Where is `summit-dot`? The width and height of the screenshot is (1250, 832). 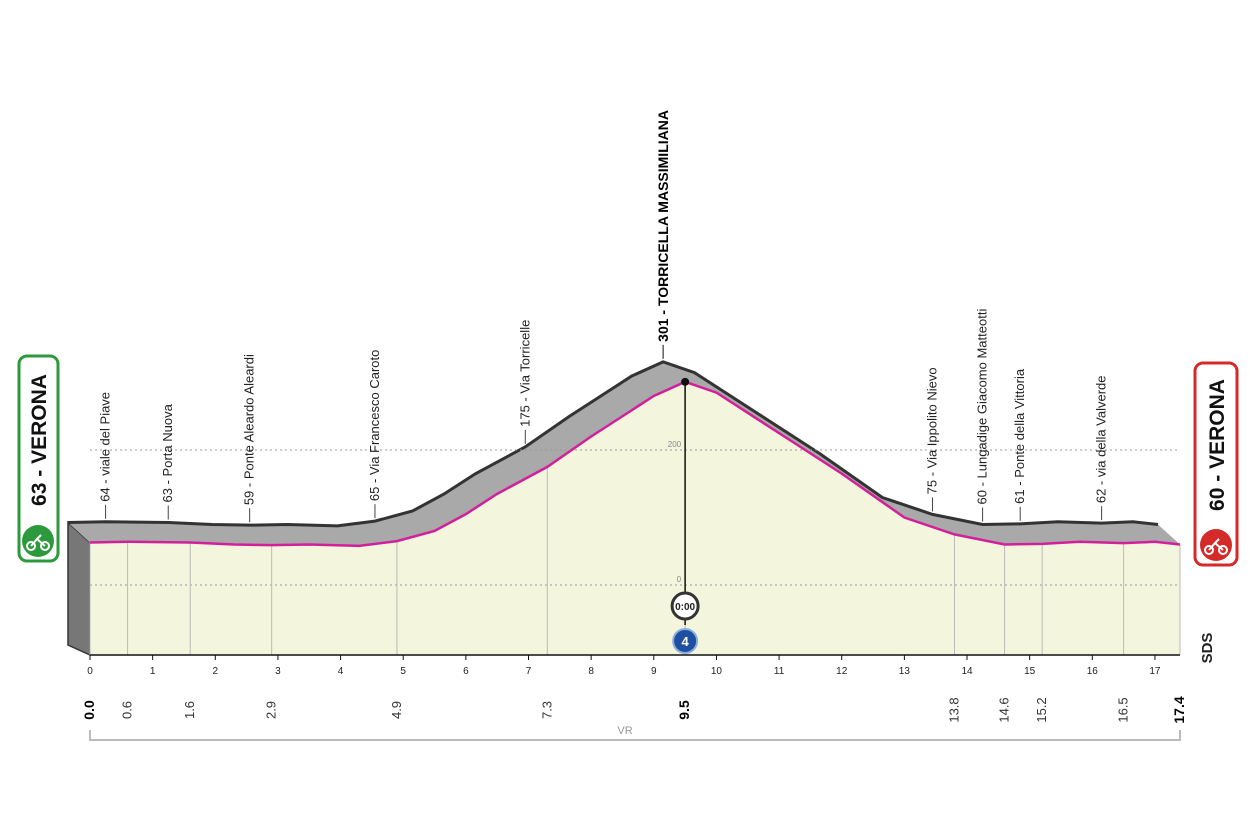 summit-dot is located at coordinates (685, 381).